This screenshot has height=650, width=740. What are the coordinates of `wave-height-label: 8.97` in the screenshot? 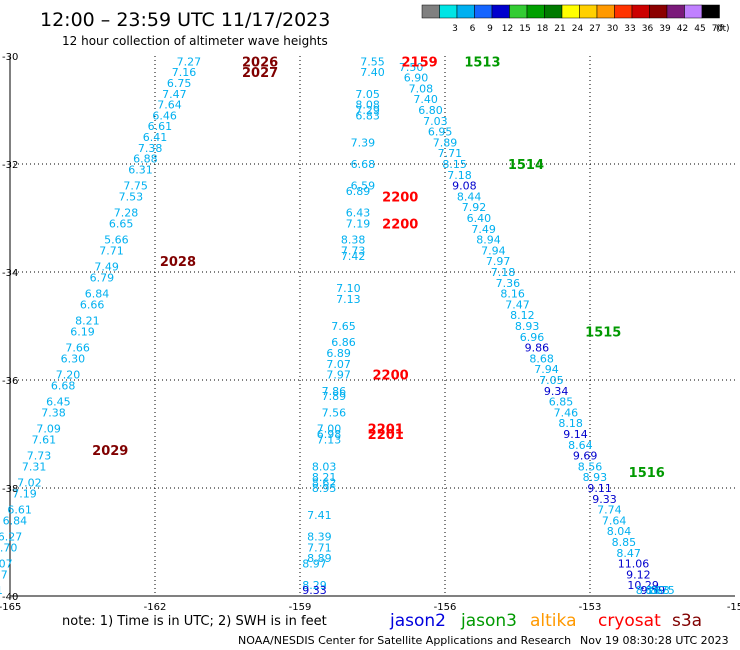 It's located at (314, 564).